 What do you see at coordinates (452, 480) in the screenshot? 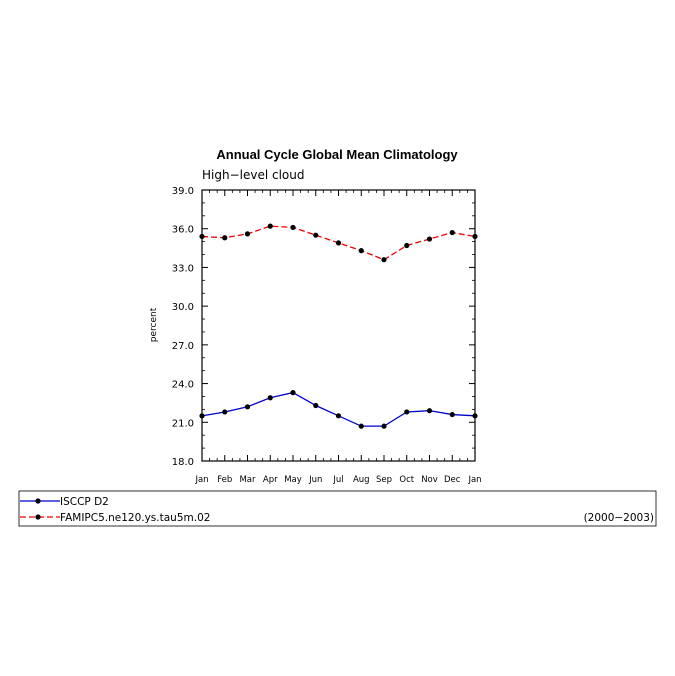
I see `x-tick-label: Dec` at bounding box center [452, 480].